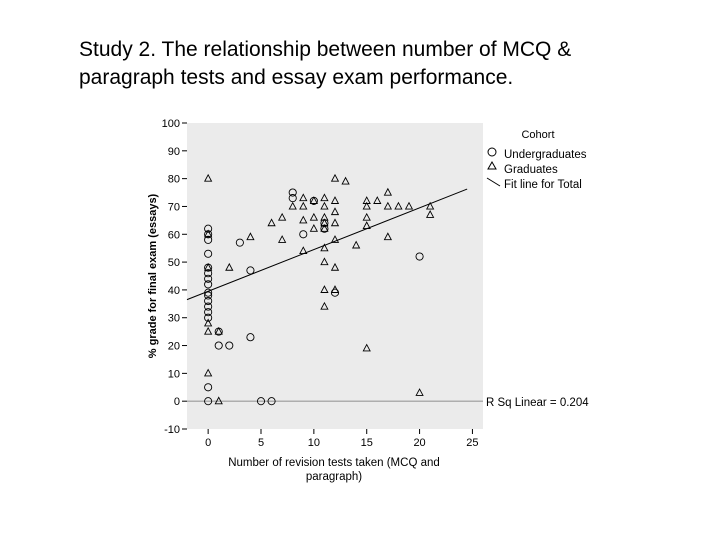  Describe the element at coordinates (174, 207) in the screenshot. I see `y-tick-label: 70` at that location.